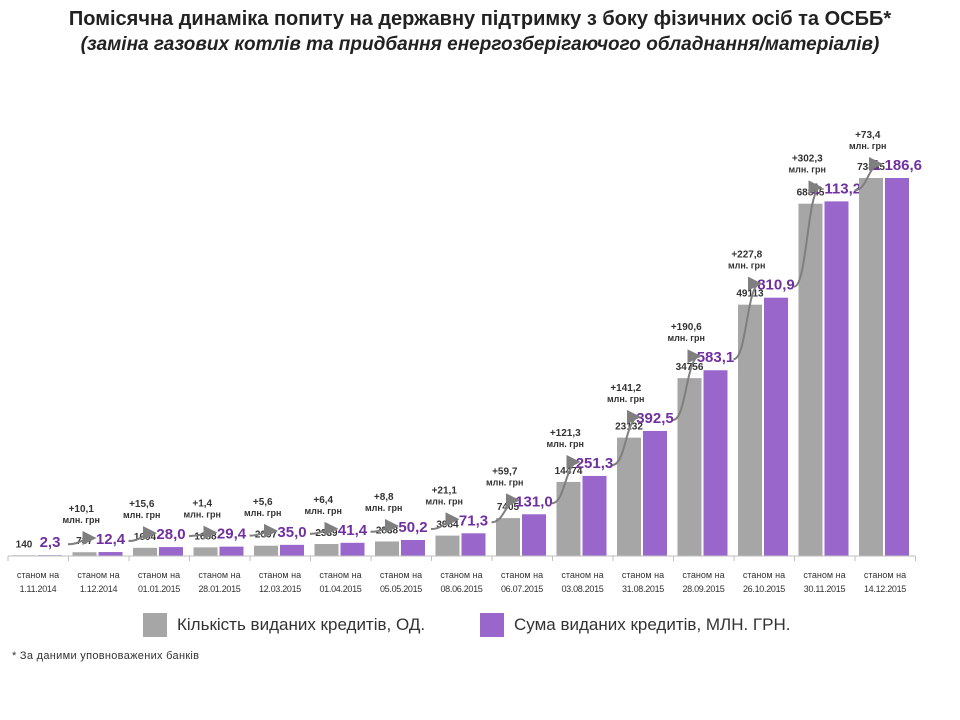 Image resolution: width=960 pixels, height=720 pixels. Describe the element at coordinates (595, 463) in the screenshot. I see `amount-label: 251,3` at that location.